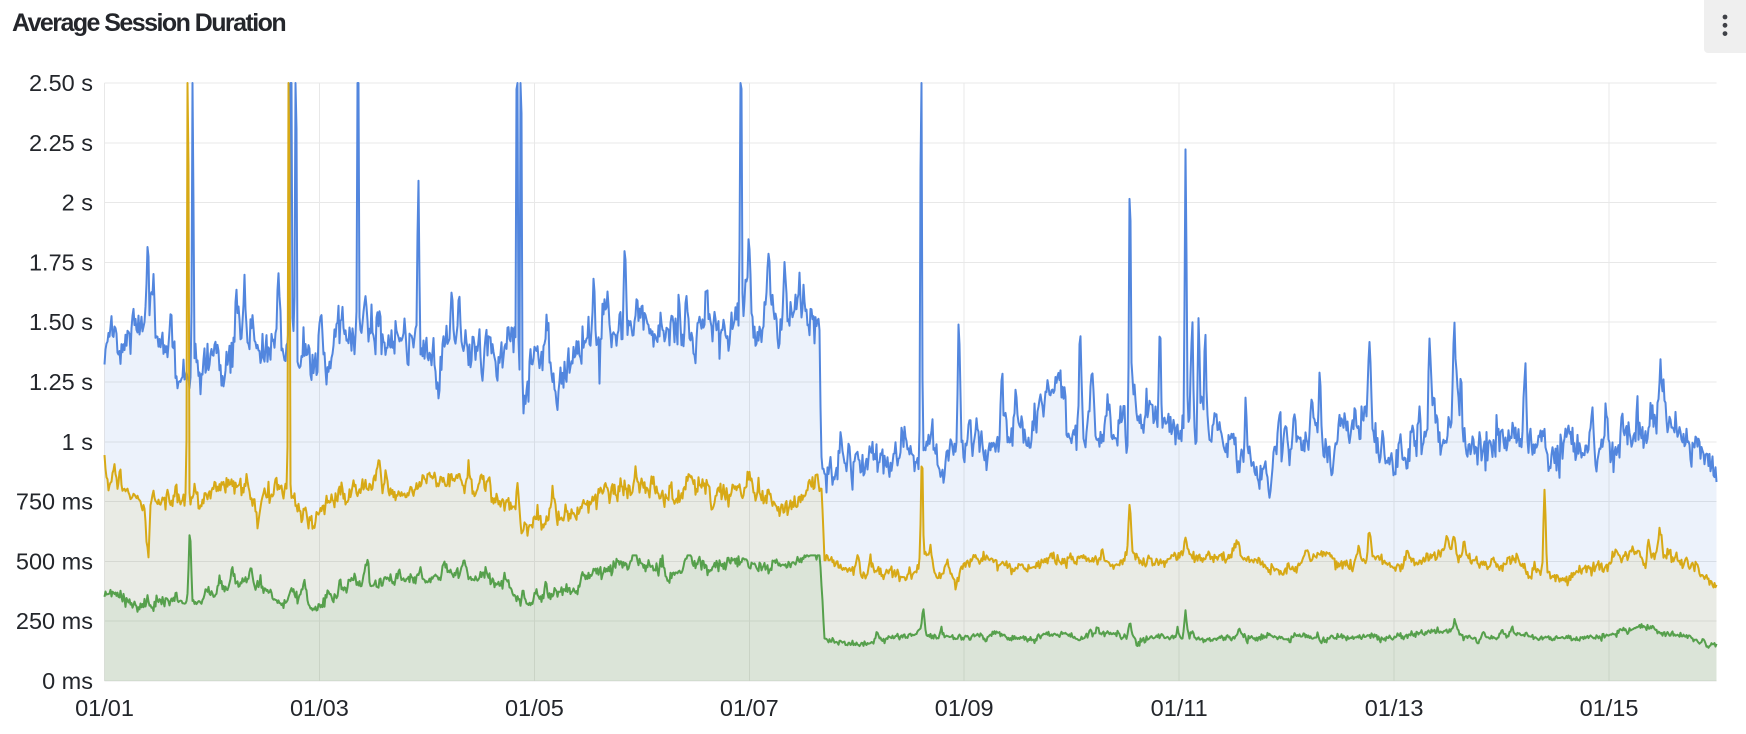 This screenshot has width=1746, height=734. Describe the element at coordinates (67, 681) in the screenshot. I see `svg-text: 0 ms` at that location.